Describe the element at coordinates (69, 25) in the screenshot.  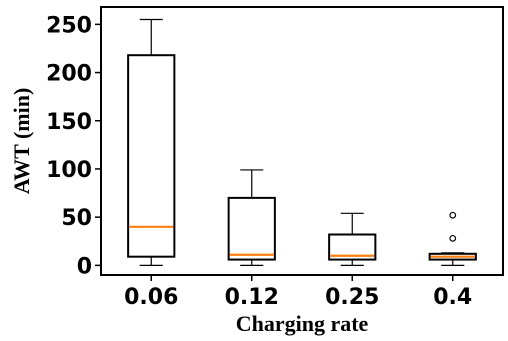
I see `y-tick-label: 250` at that location.